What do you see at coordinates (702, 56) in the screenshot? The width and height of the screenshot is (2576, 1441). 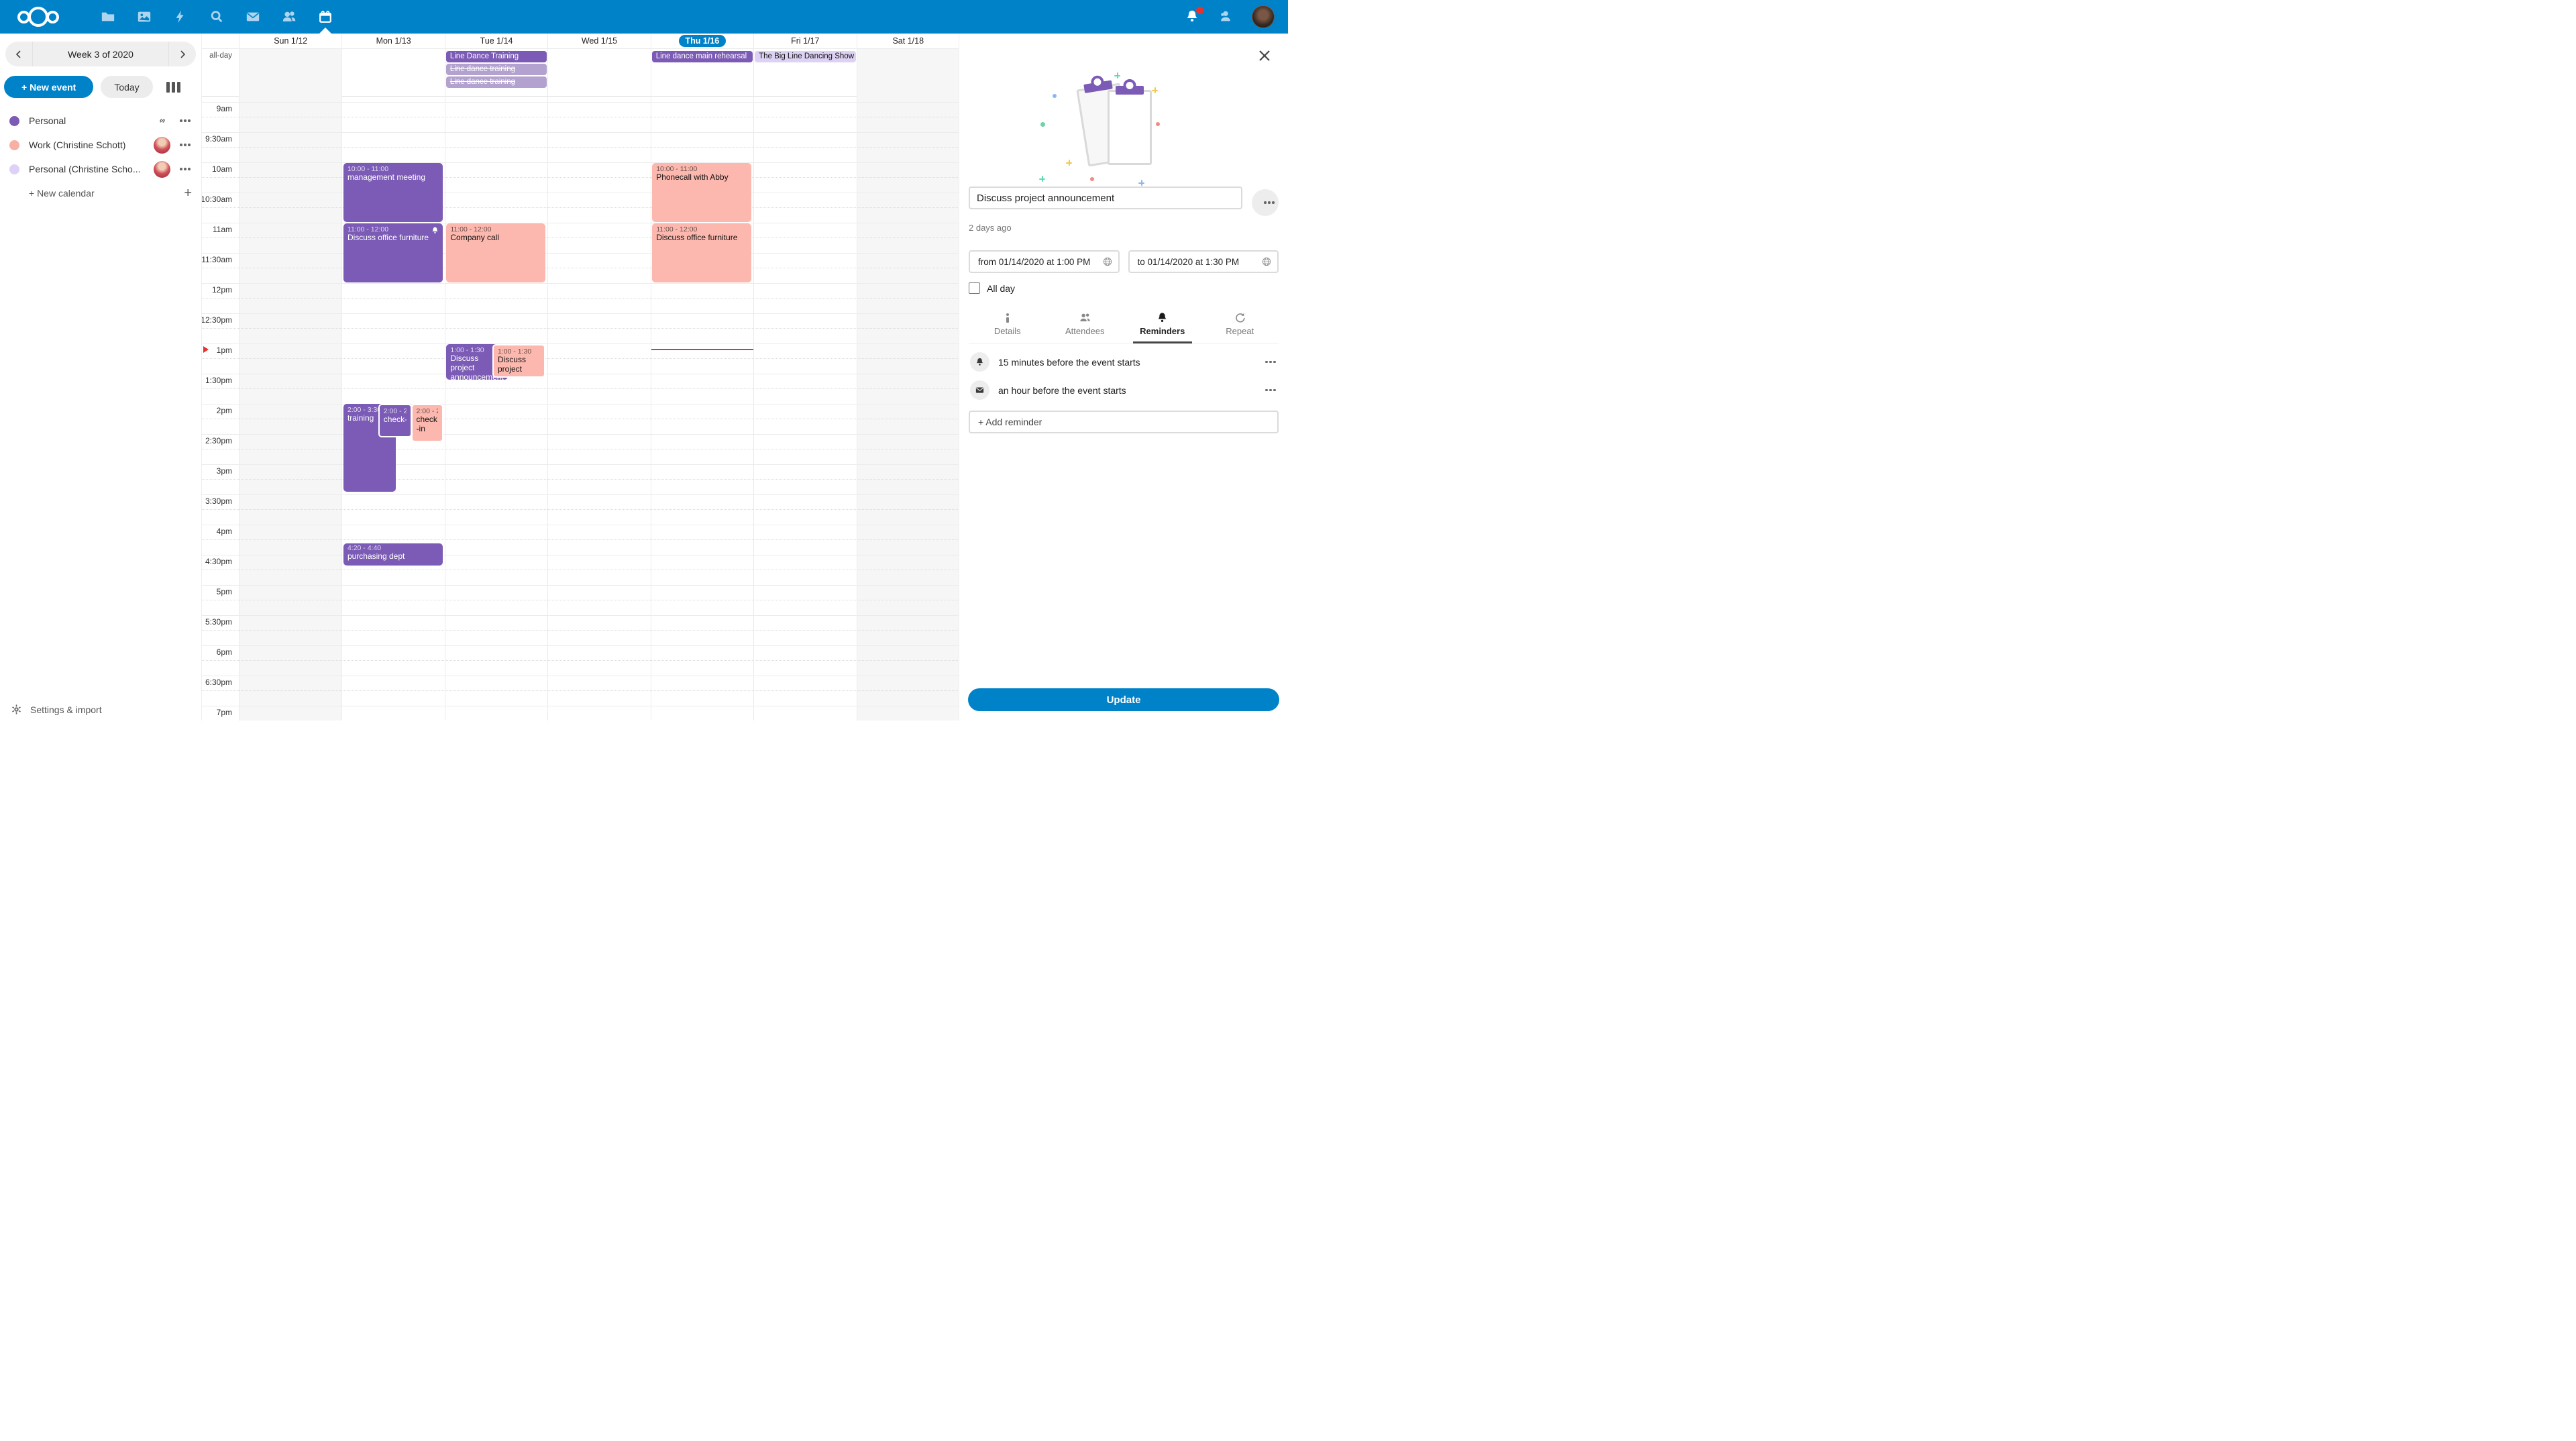 I see `all-day-event: Line dance main rehearsal` at bounding box center [702, 56].